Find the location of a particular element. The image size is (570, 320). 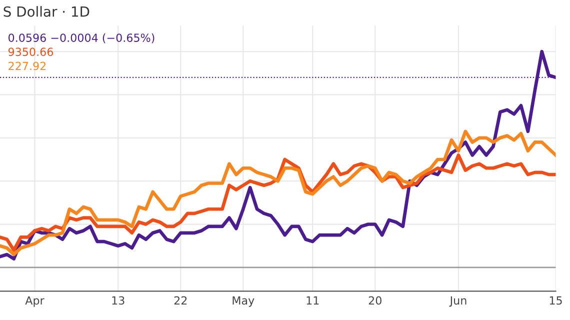

text: 9350.66 is located at coordinates (31, 52).